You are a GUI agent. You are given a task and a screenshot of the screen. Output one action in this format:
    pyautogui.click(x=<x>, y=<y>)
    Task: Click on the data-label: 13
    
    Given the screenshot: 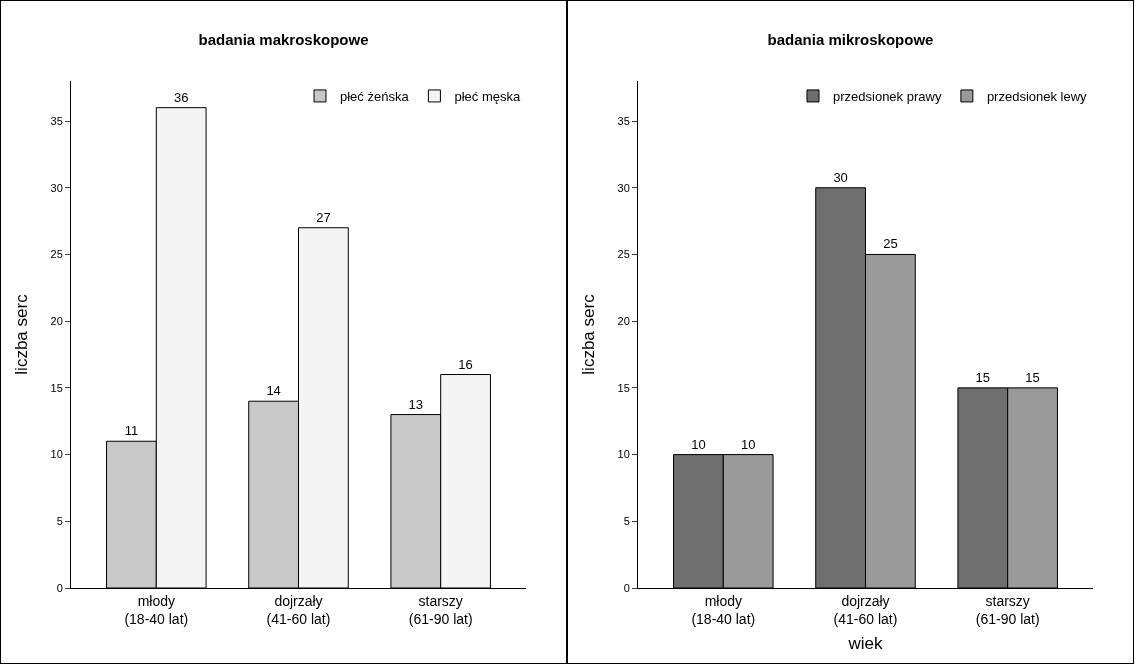 What is the action you would take?
    pyautogui.click(x=416, y=404)
    